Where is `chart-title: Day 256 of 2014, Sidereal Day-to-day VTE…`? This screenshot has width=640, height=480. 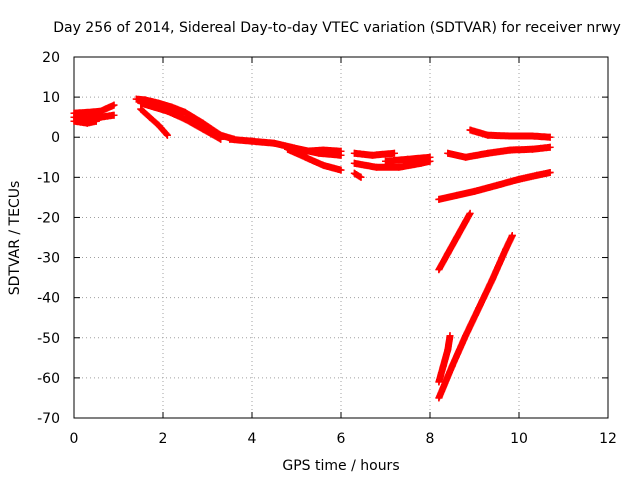 chart-title: Day 256 of 2014, Sidereal Day-to-day VTE… is located at coordinates (337, 28).